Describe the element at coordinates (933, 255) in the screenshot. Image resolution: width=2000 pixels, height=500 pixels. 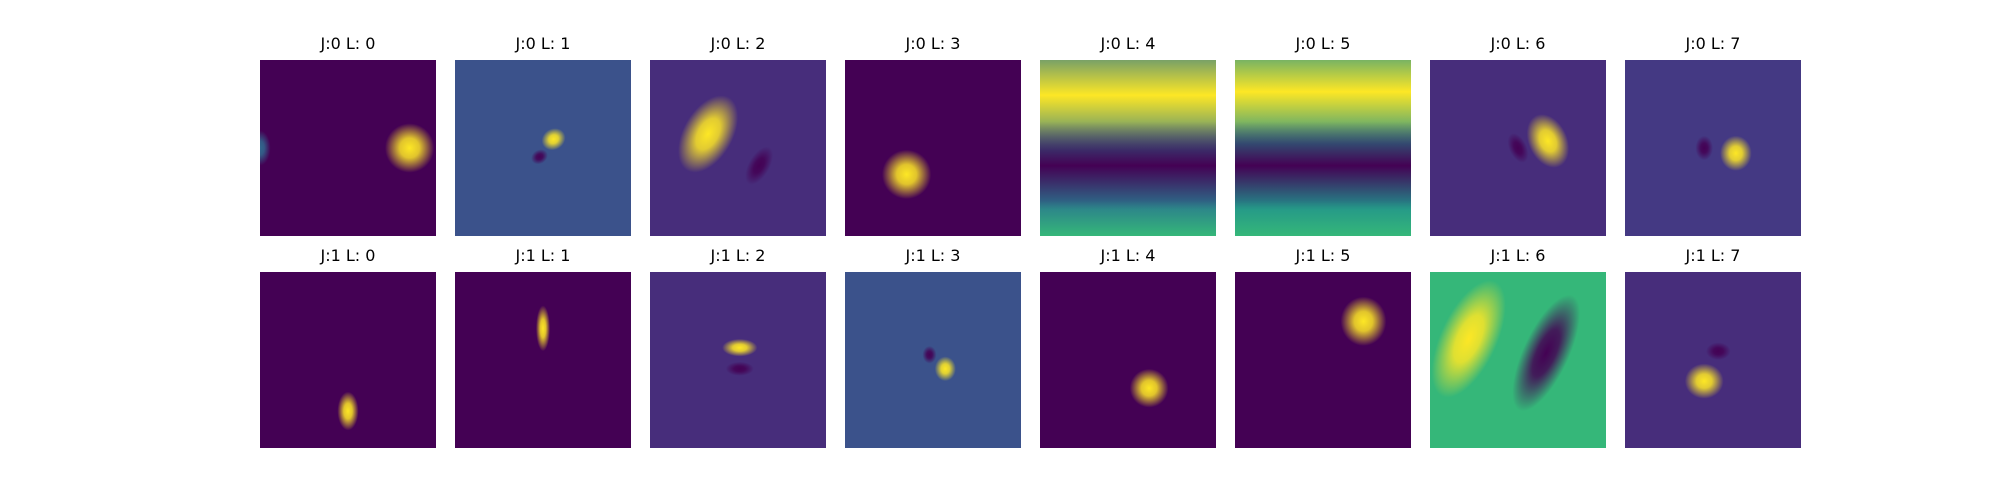
I see `panel-title: J:1 L: 3` at that location.